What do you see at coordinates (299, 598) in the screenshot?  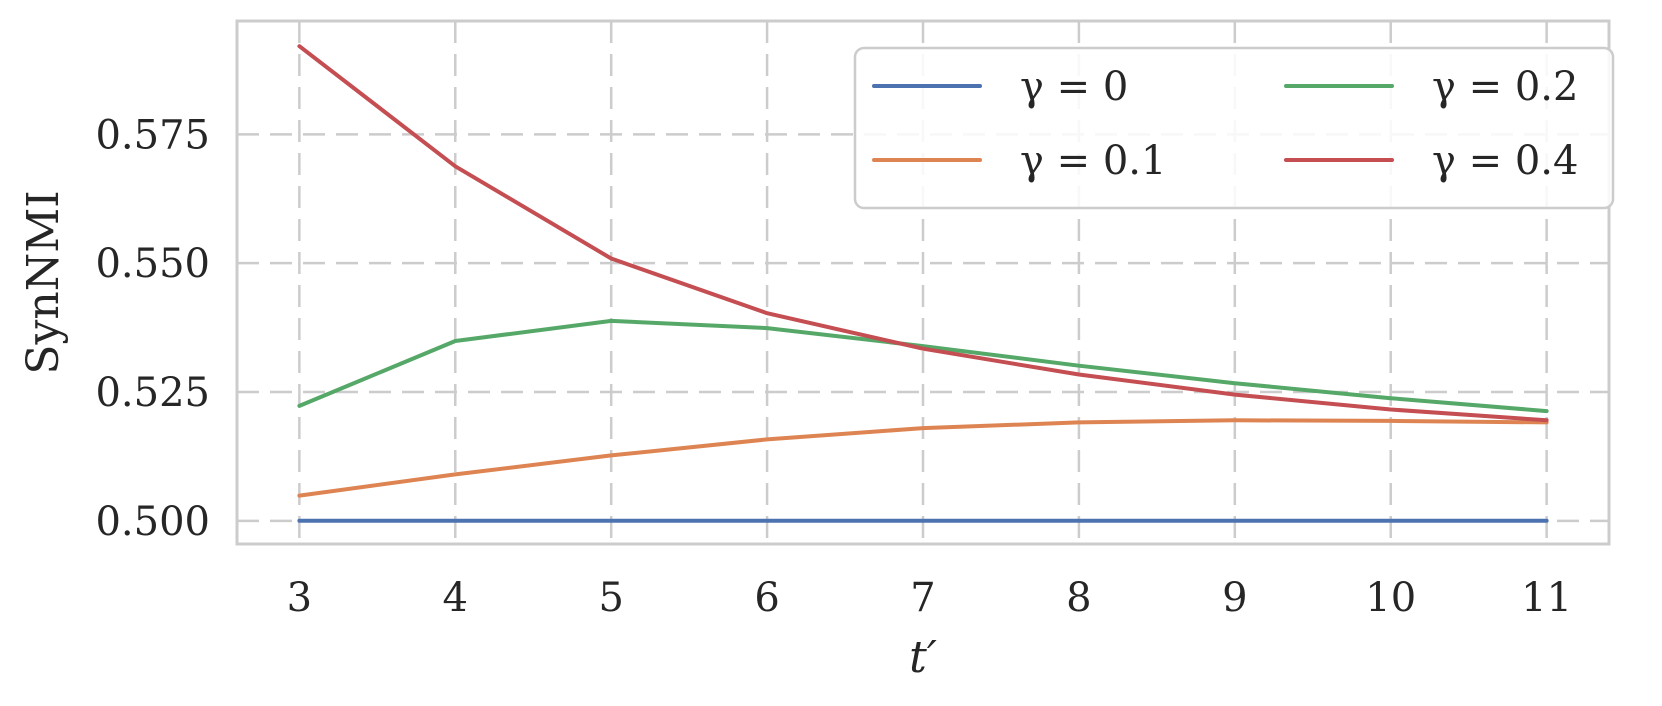 I see `x-tick-label: 3` at bounding box center [299, 598].